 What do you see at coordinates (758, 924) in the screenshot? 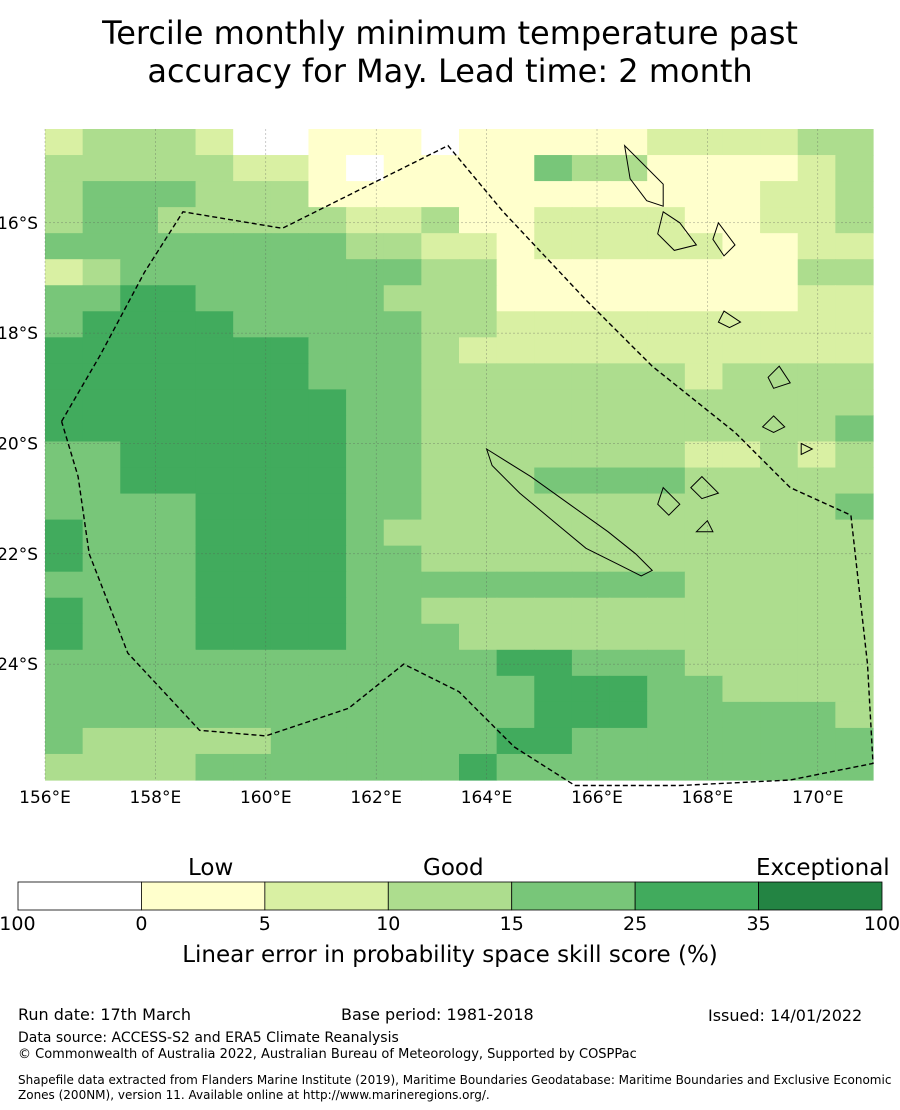
I see `colorbar-tick-label: 35` at bounding box center [758, 924].